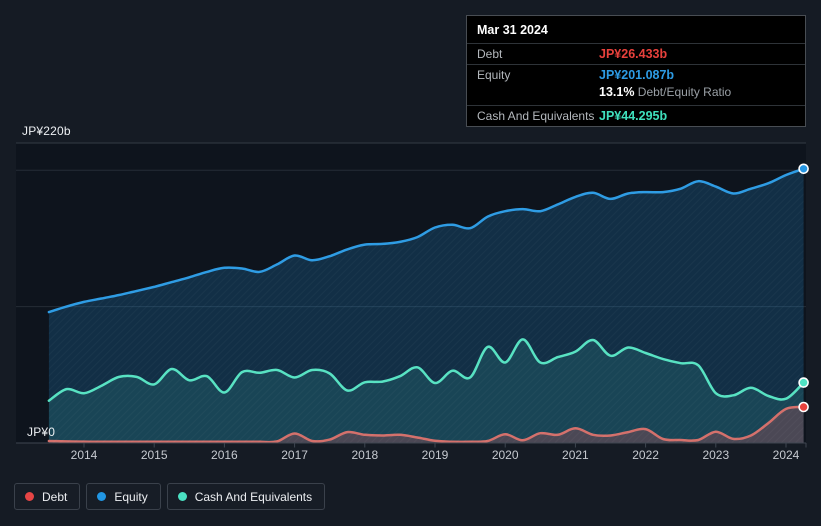 Image resolution: width=821 pixels, height=526 pixels. Describe the element at coordinates (786, 455) in the screenshot. I see `x-axis-year-label: 2024` at that location.